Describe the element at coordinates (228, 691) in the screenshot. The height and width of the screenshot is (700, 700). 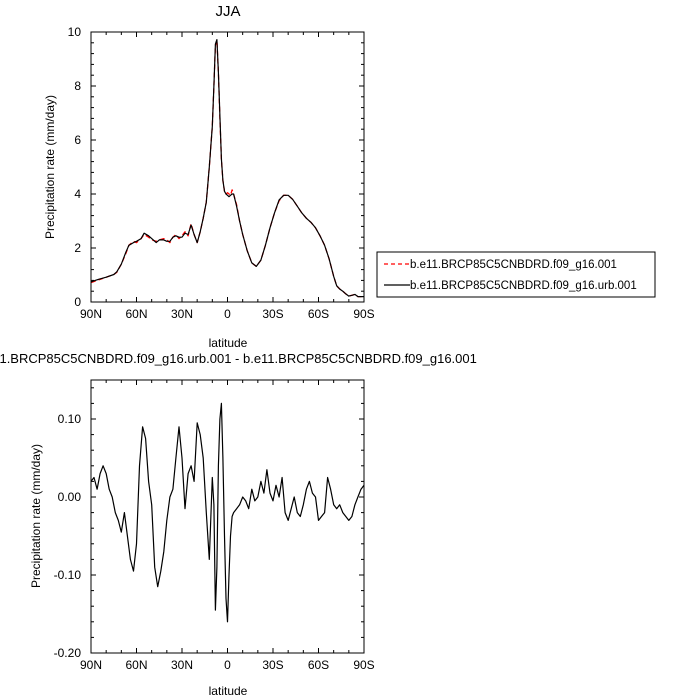
I see `bottom-x-axis-label: latitude` at that location.